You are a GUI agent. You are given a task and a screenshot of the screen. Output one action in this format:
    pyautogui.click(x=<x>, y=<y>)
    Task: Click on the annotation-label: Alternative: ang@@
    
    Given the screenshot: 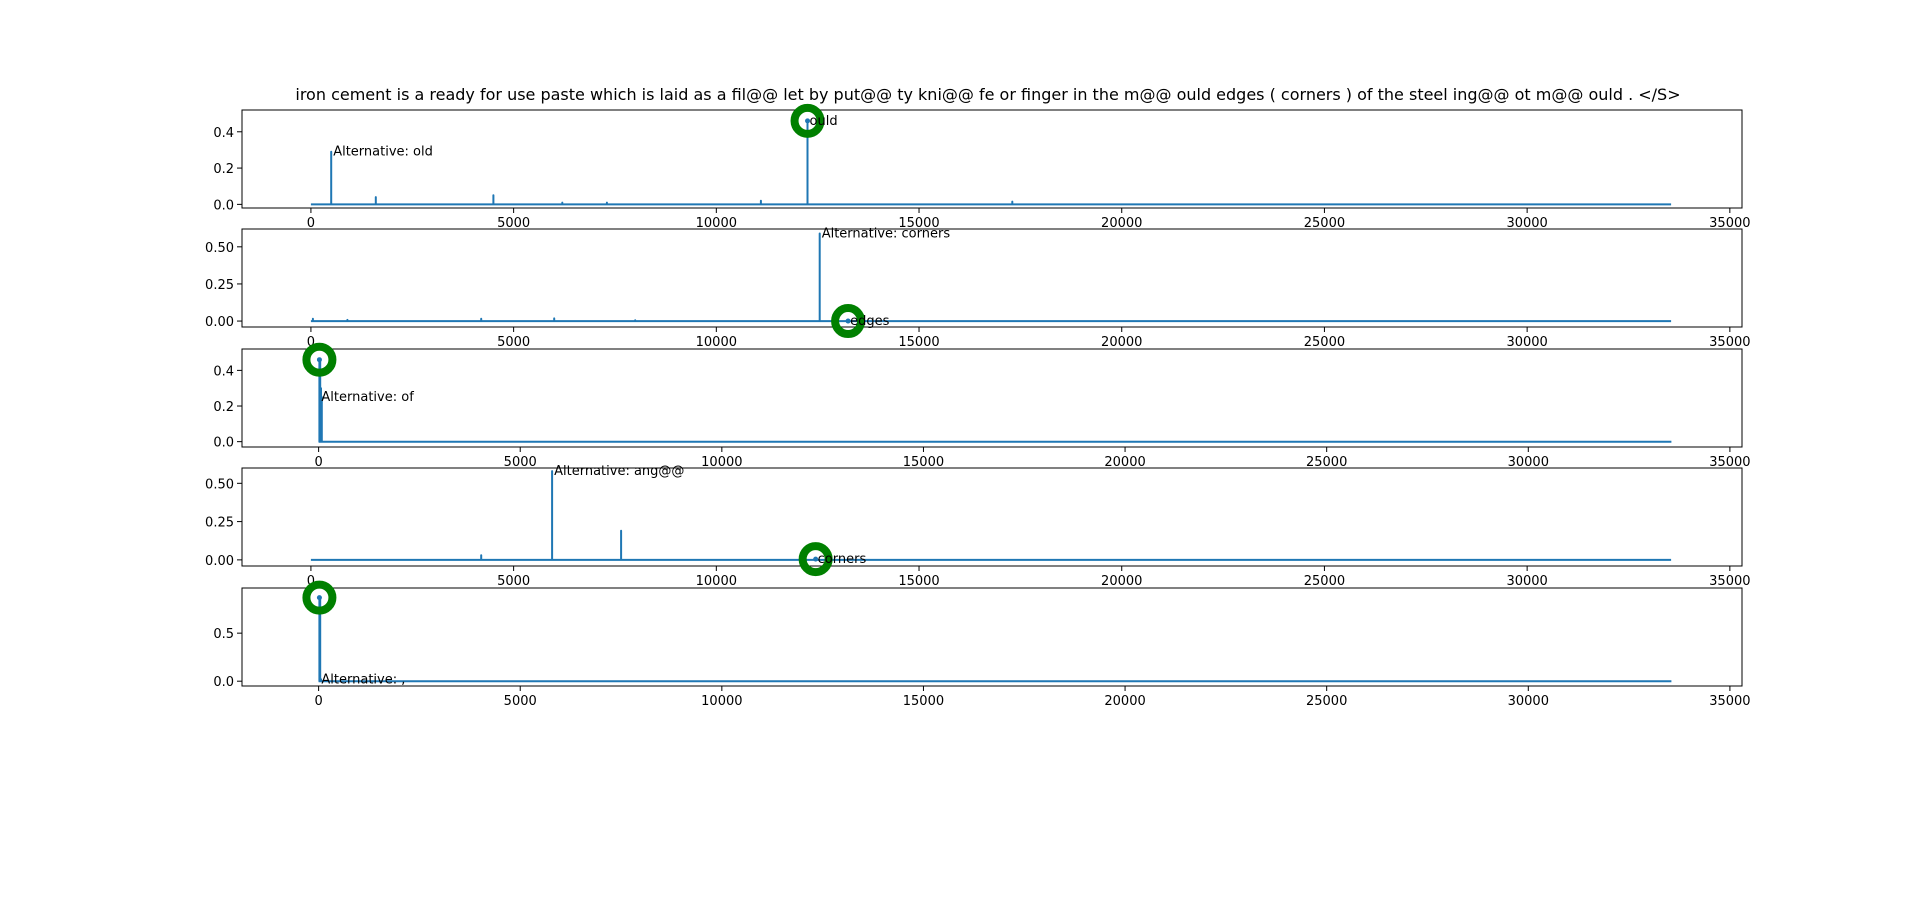 What is the action you would take?
    pyautogui.click(x=619, y=471)
    